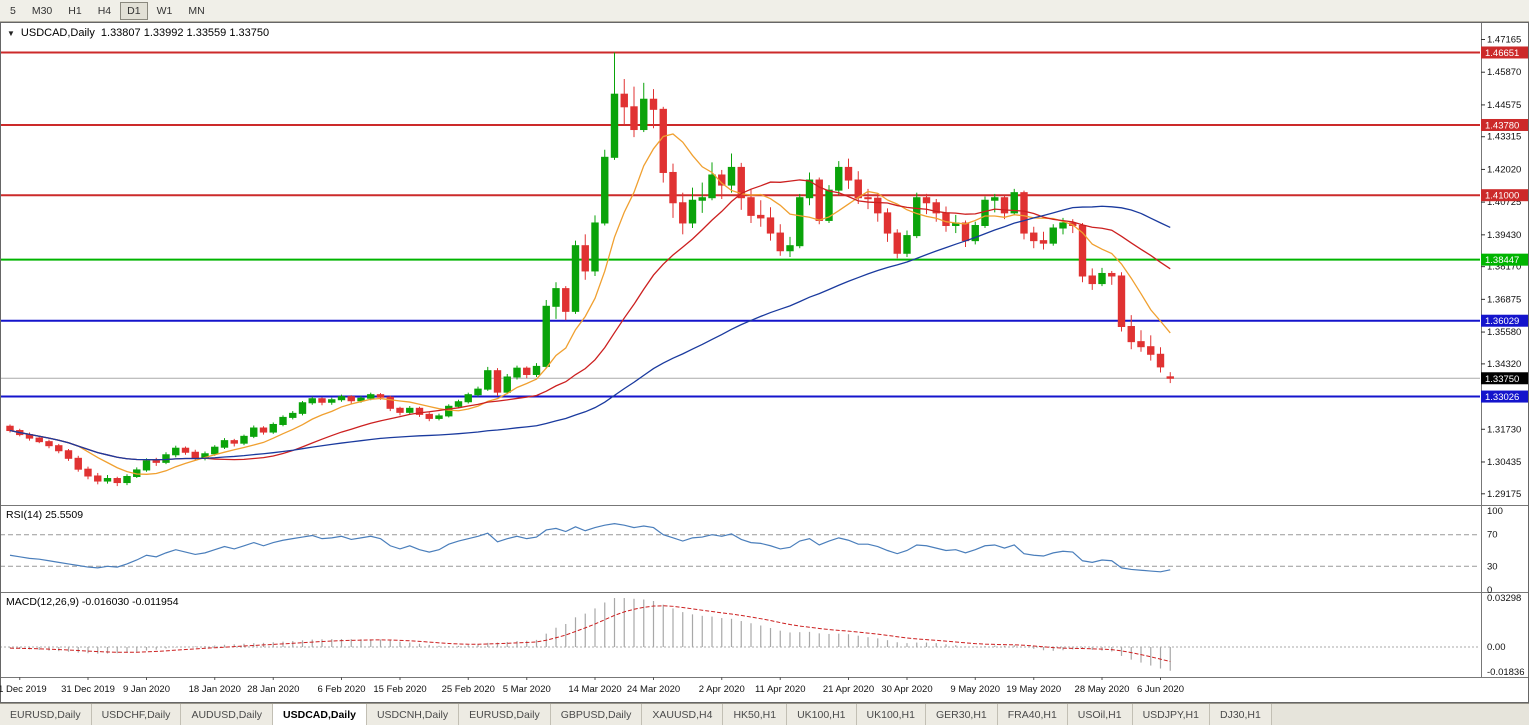 This screenshot has width=1529, height=725. I want to click on date-label: 21 Dec 2019, so click(23, 689).